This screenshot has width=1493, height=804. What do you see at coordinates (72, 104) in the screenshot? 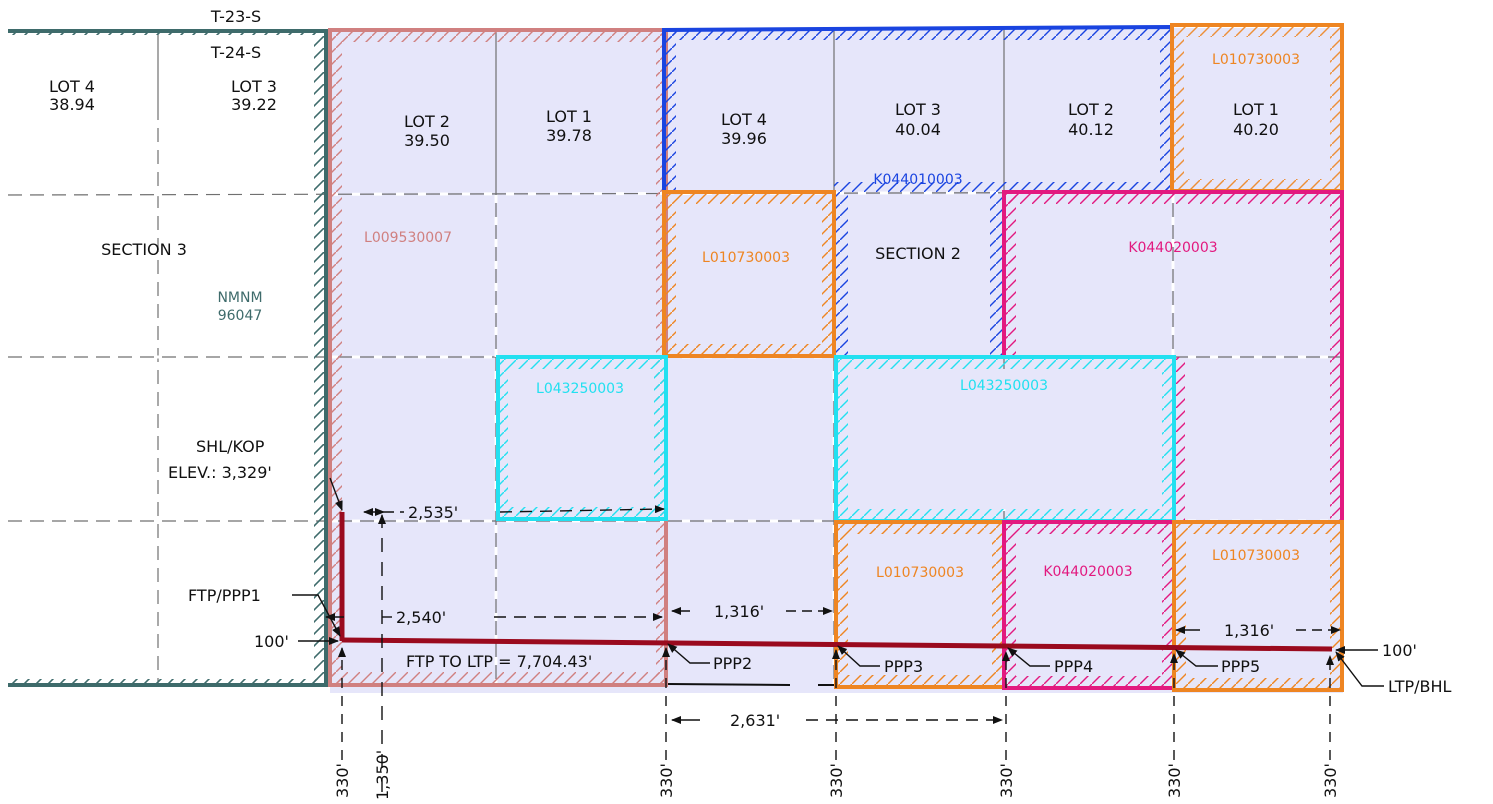
I see `lot-acres: 38.94` at bounding box center [72, 104].